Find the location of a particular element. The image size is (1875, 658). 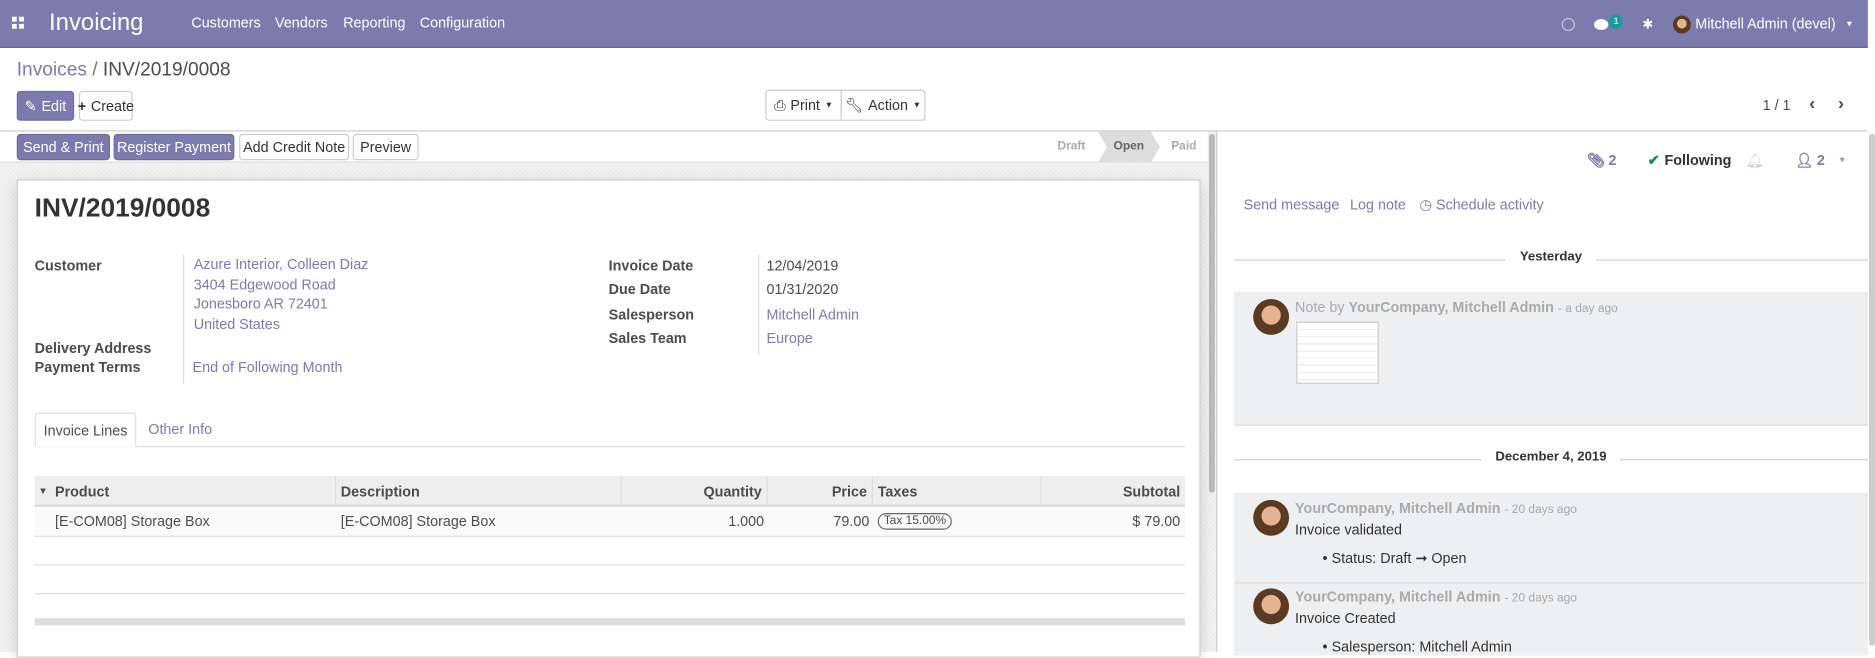

date-separator-label: Yesterday is located at coordinates (1551, 257).